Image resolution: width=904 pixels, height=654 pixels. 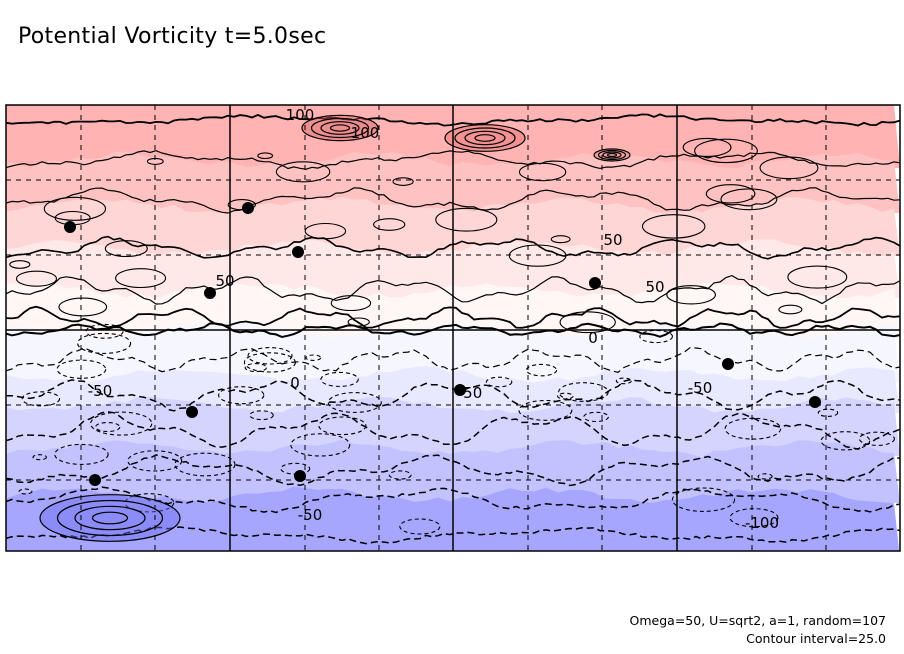 I want to click on negative-contour, so click(x=453, y=535).